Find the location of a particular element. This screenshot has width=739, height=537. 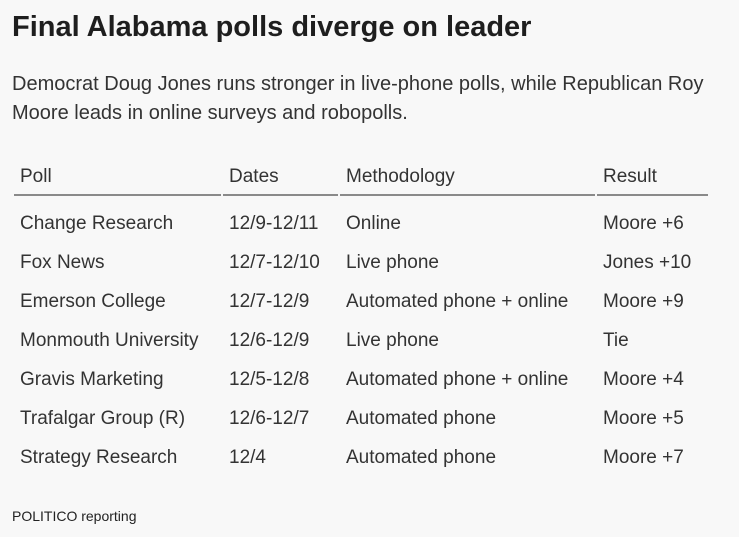

poll-result-cell: Tie is located at coordinates (616, 340).